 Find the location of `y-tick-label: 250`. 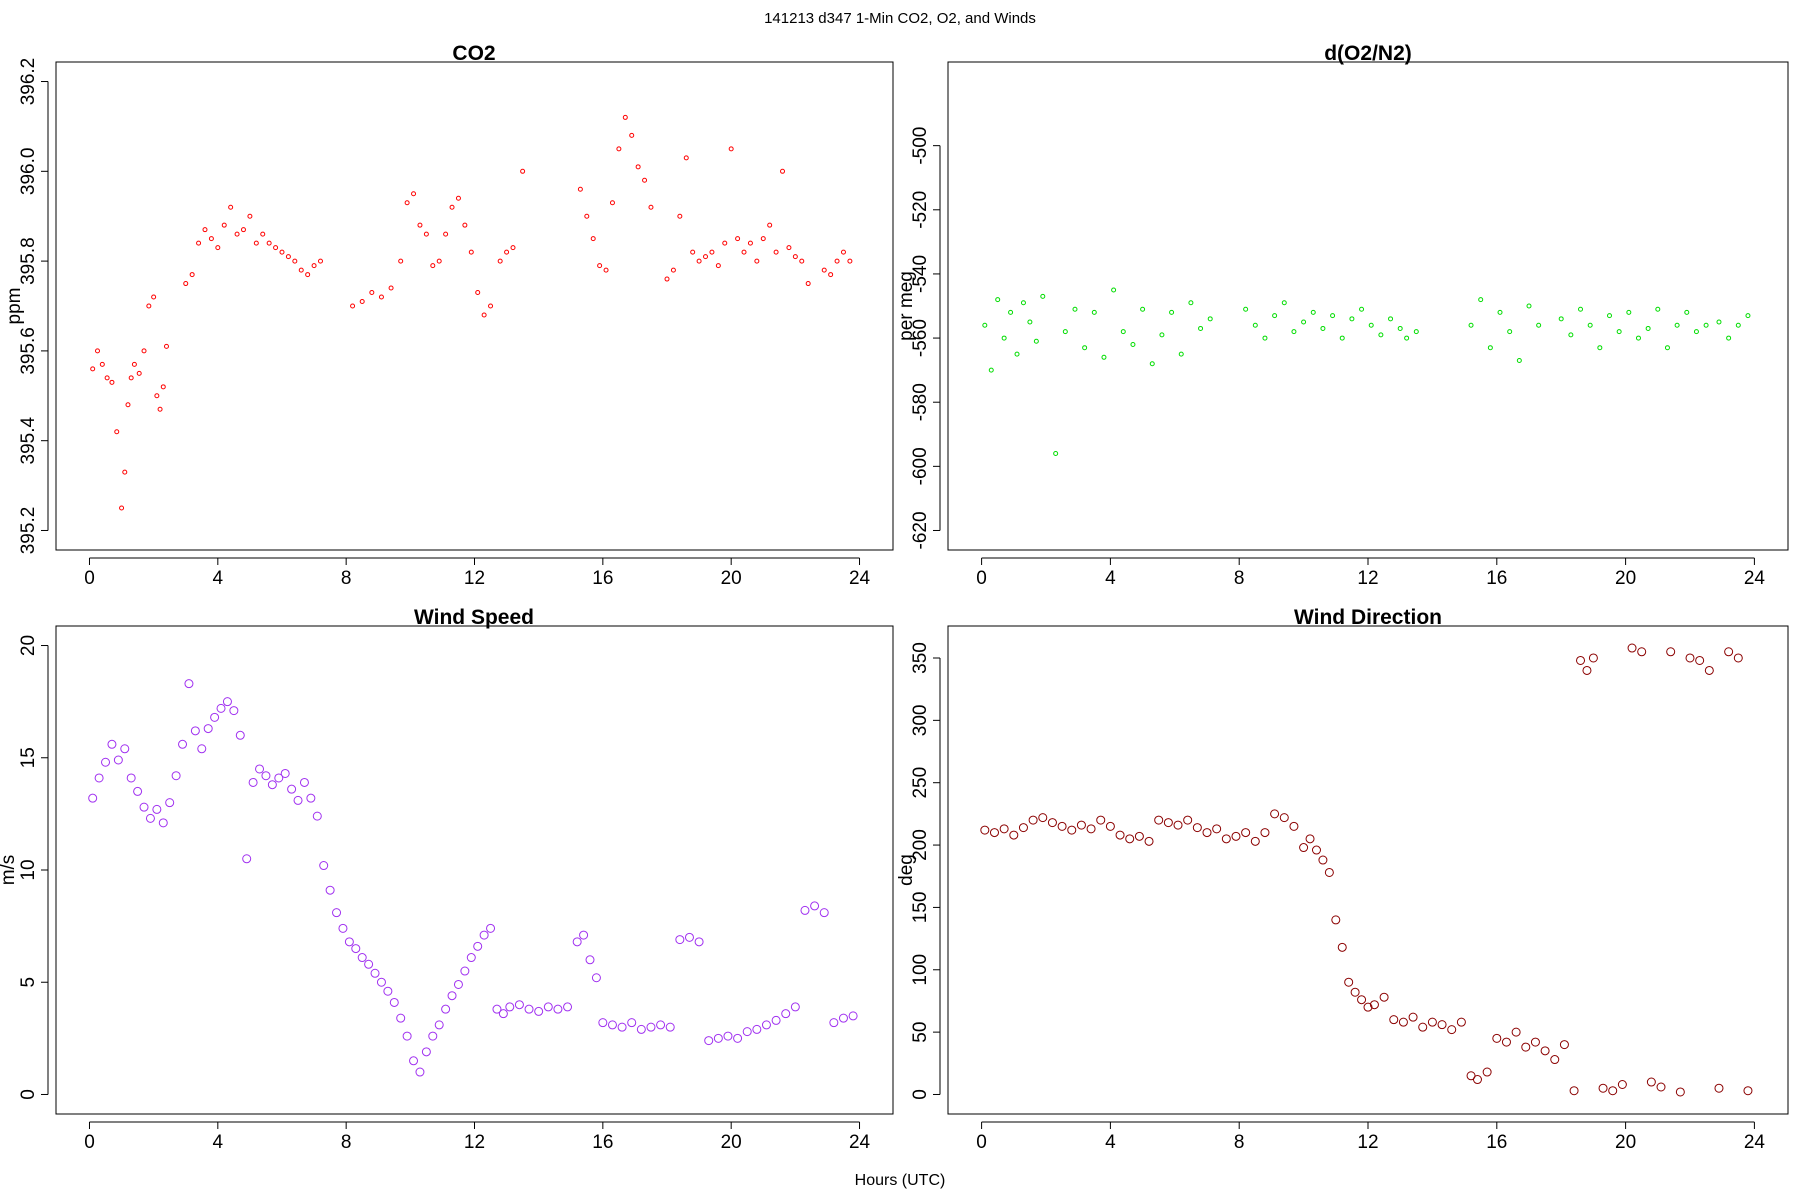

y-tick-label: 250 is located at coordinates (920, 783).